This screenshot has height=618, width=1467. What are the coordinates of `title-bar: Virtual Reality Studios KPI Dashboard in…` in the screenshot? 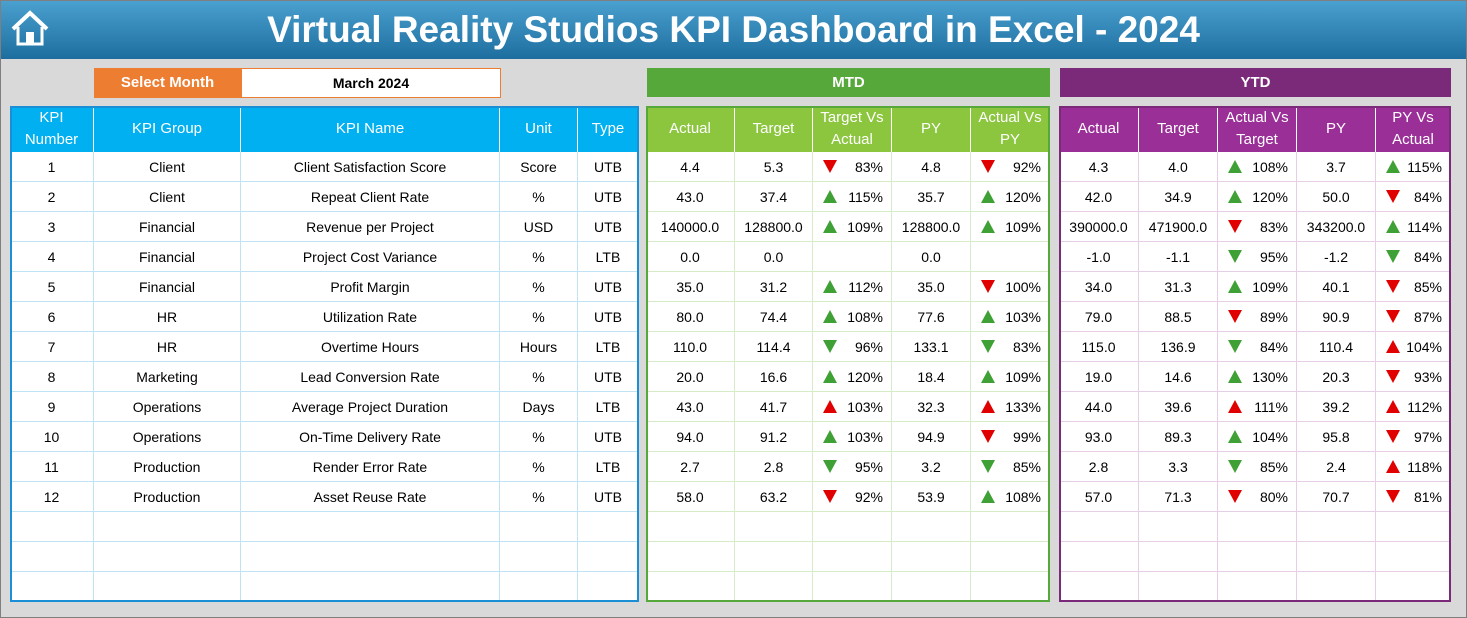 It's located at (733, 30).